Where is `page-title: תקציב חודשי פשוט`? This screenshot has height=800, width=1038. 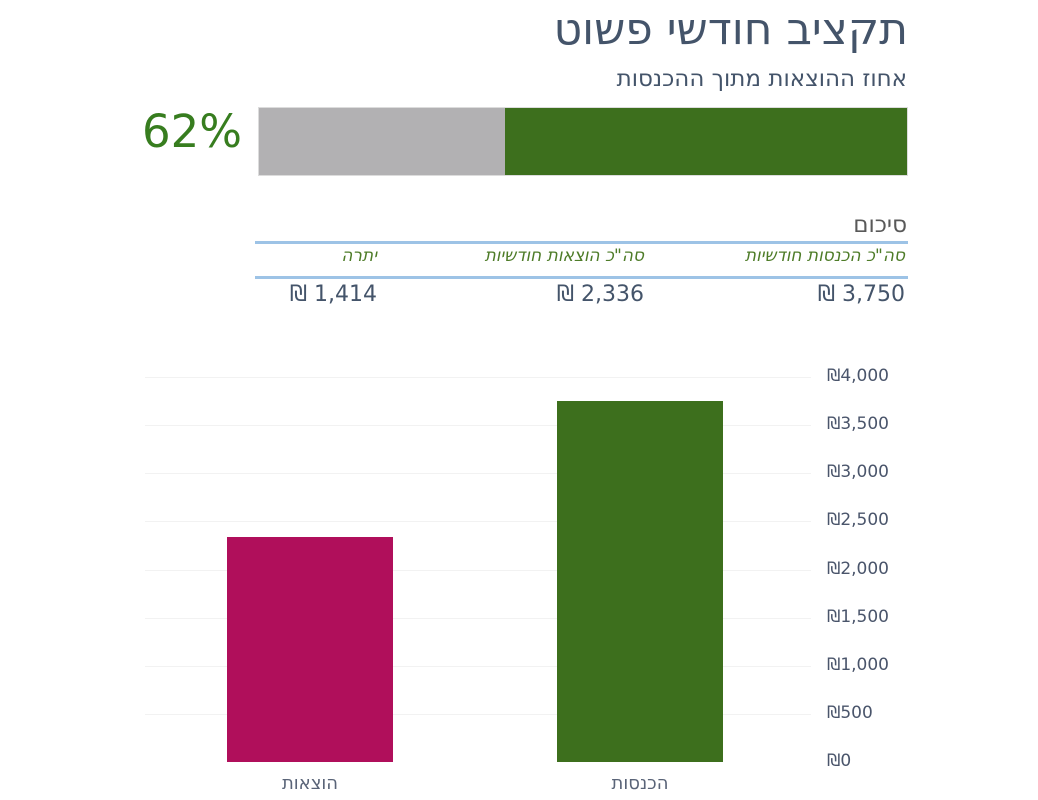 page-title: תקציב חודשי פשוט is located at coordinates (730, 29).